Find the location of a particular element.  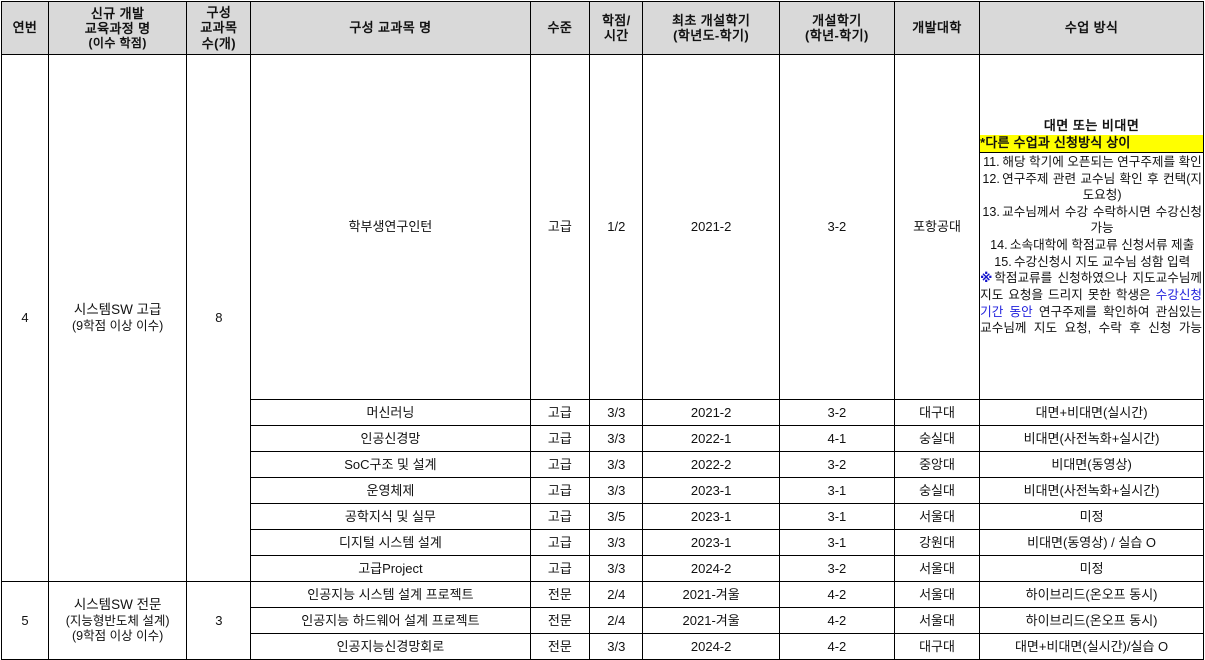

asterisk-mark-icon: ※ is located at coordinates (987, 278).